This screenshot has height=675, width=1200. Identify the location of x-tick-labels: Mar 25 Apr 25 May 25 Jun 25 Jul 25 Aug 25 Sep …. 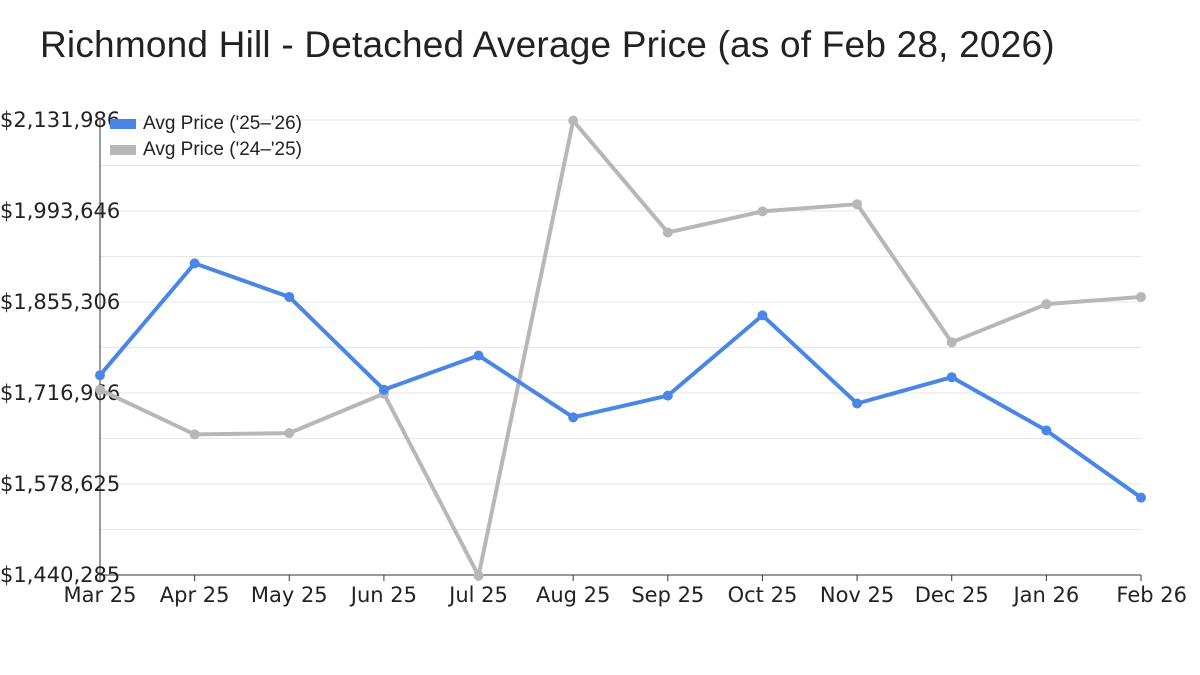
(625, 591).